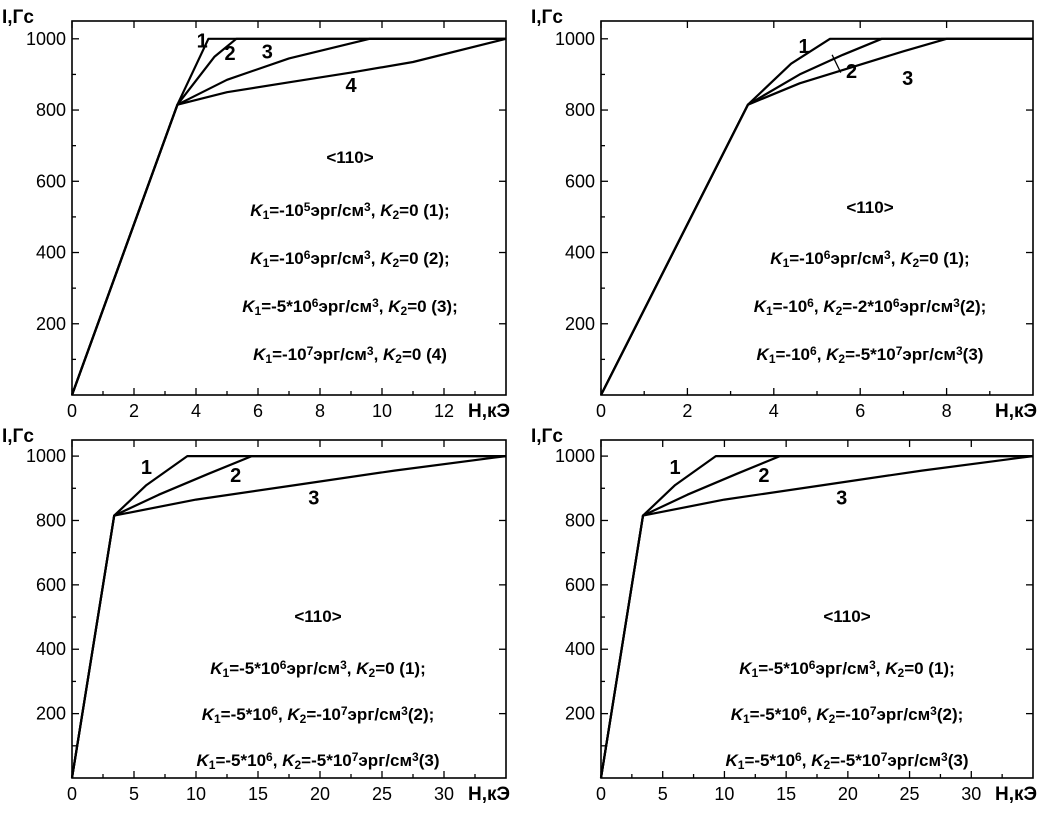 Image resolution: width=1047 pixels, height=813 pixels. Describe the element at coordinates (350, 355) in the screenshot. I see `annotation-line: K1=-107эрг/см3, K2=0 (4)` at that location.